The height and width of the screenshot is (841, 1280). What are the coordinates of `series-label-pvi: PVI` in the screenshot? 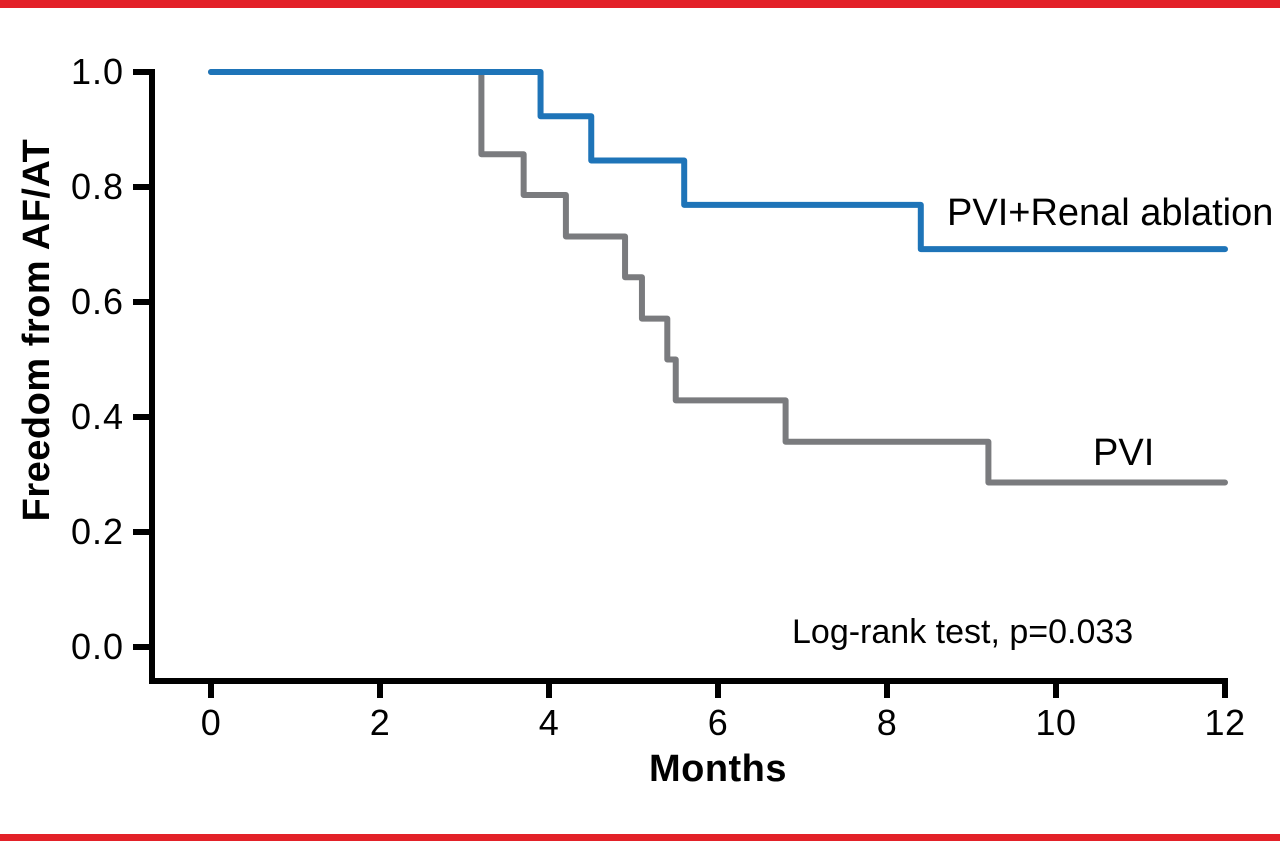 It's located at (1124, 453).